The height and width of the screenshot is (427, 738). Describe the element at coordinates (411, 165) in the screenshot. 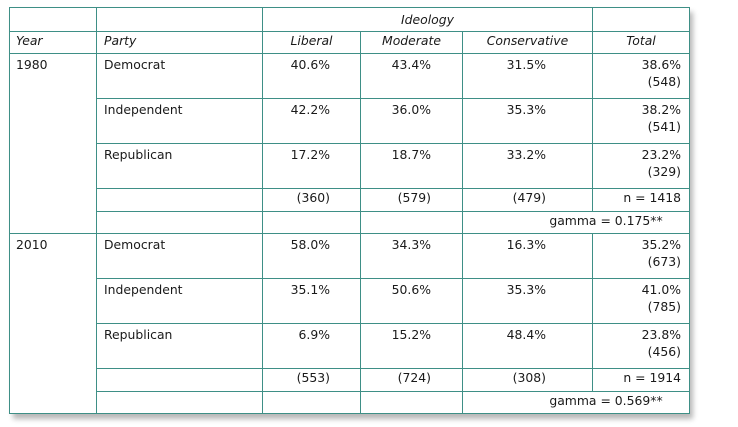

I see `moderate-cell: 18.7%` at that location.